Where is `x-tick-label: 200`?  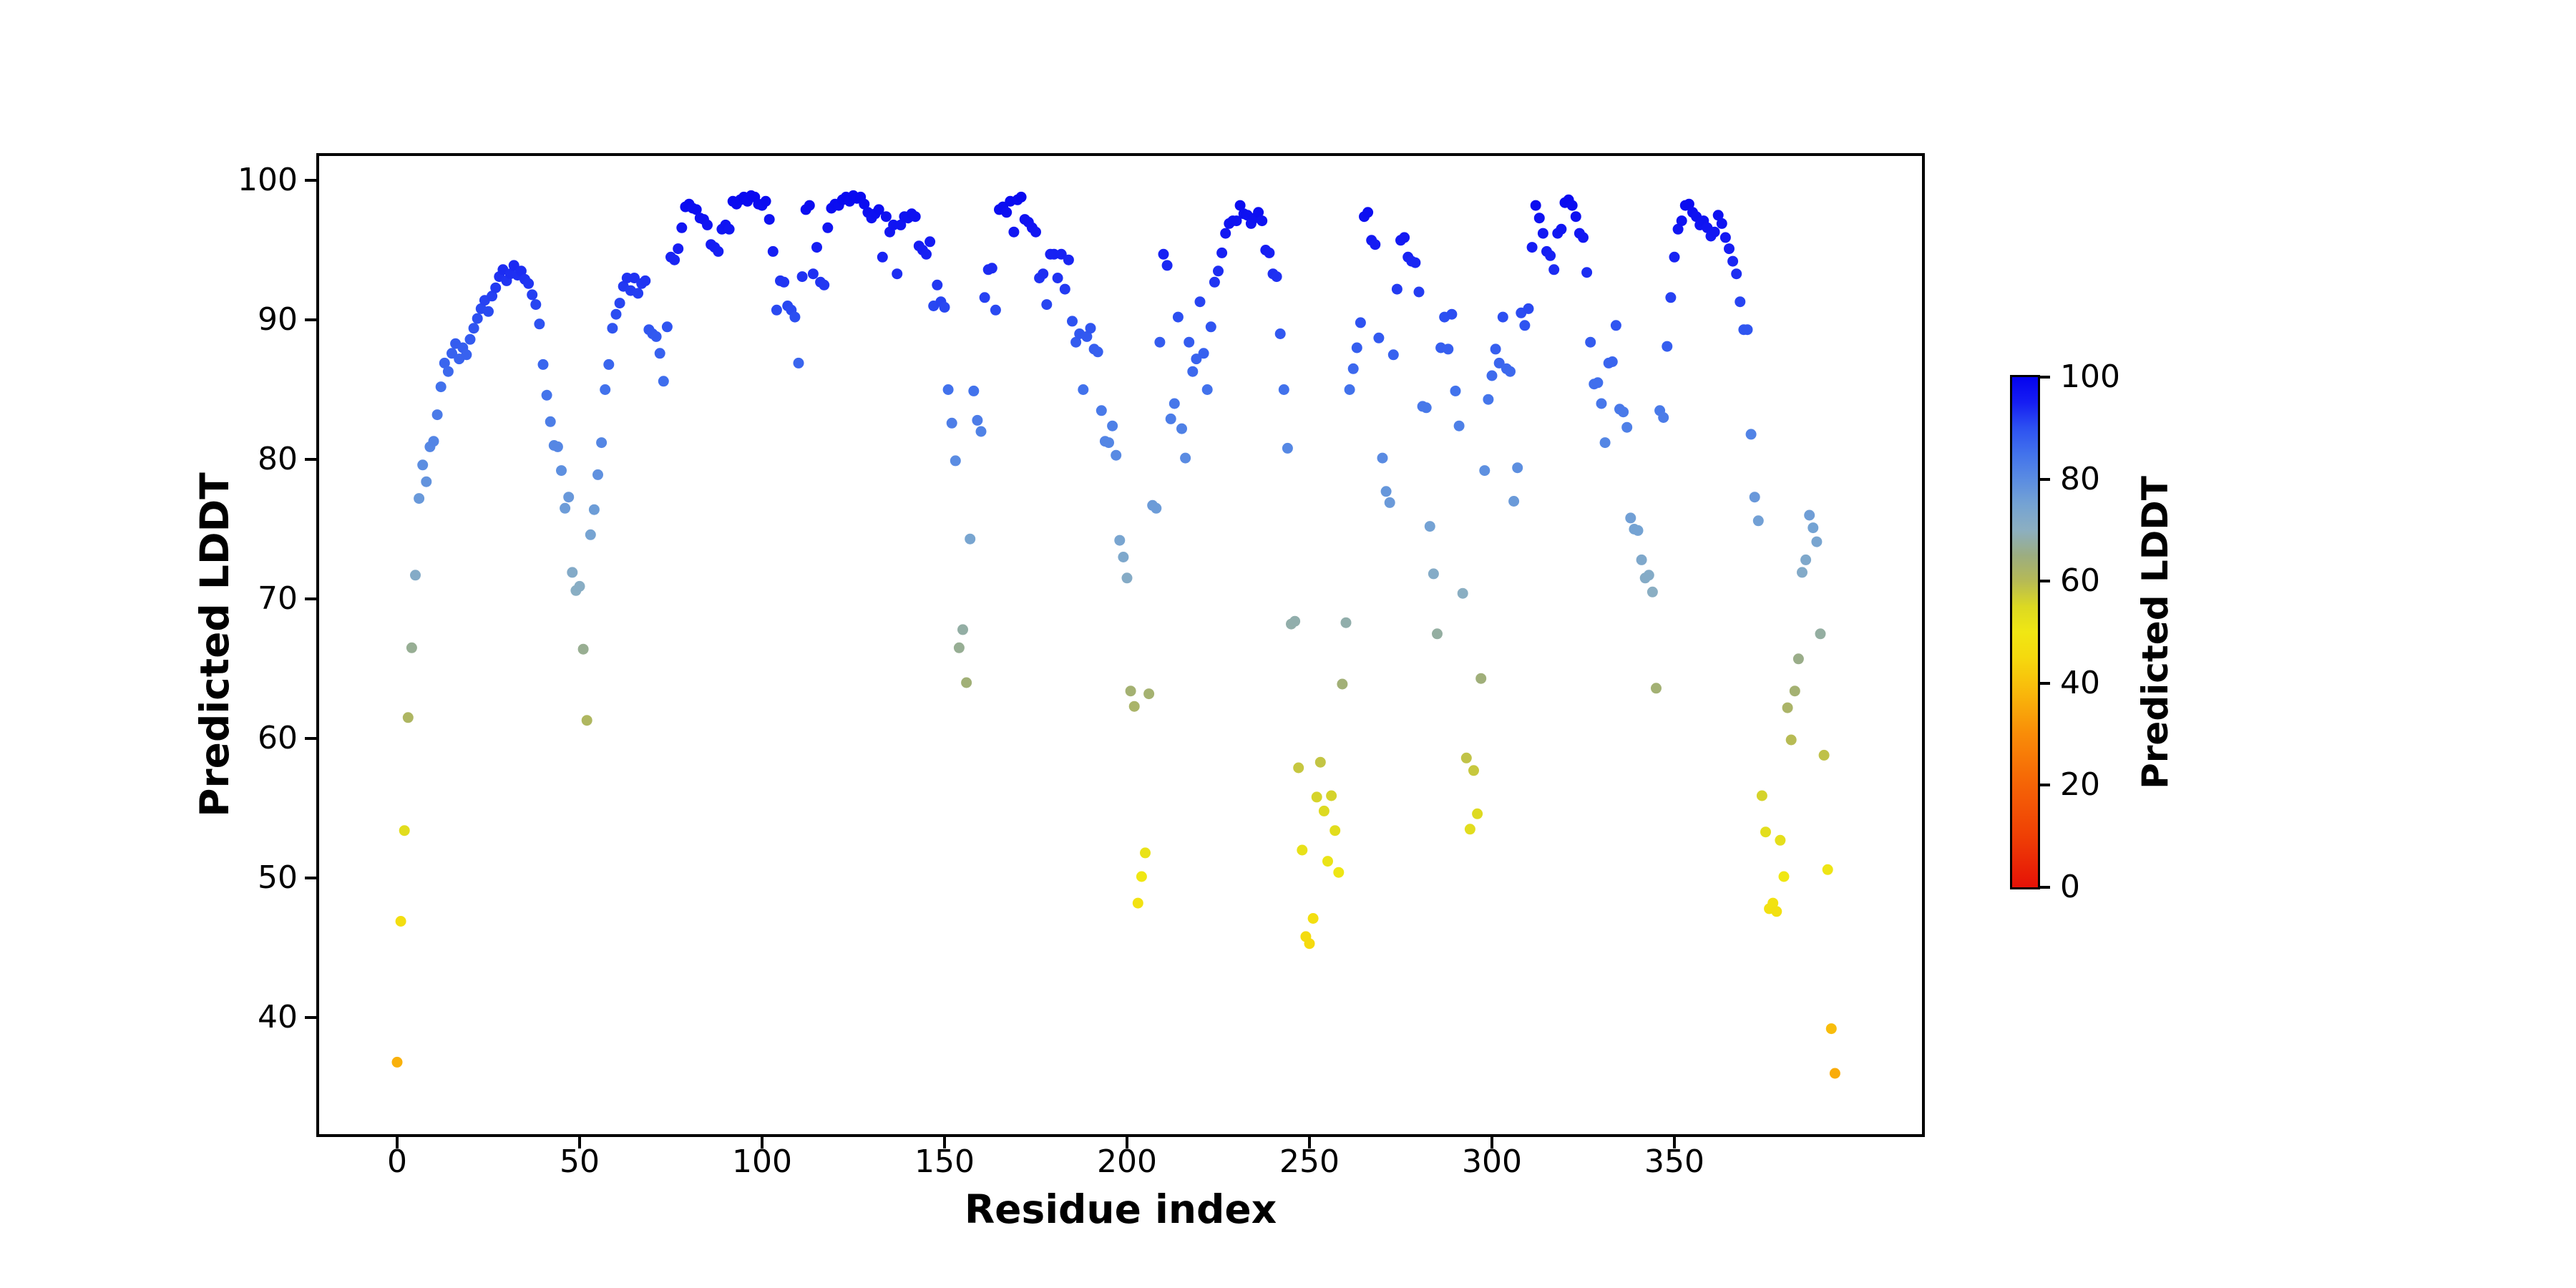 x-tick-label: 200 is located at coordinates (1127, 1161).